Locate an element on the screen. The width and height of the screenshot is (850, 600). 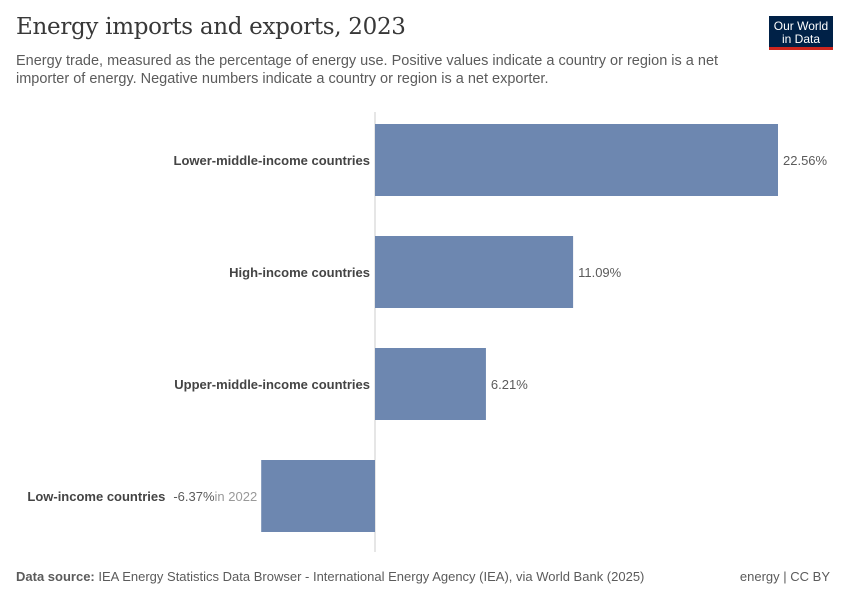
value-label: 11.09% is located at coordinates (600, 272).